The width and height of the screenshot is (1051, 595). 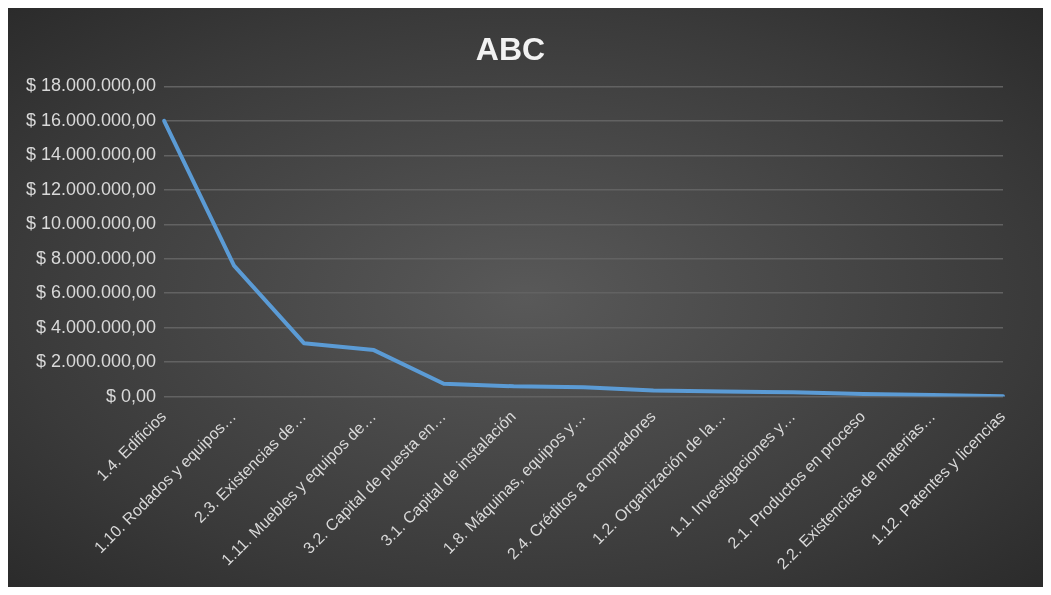 I want to click on y-tick-label: $ 0,00, so click(x=131, y=395).